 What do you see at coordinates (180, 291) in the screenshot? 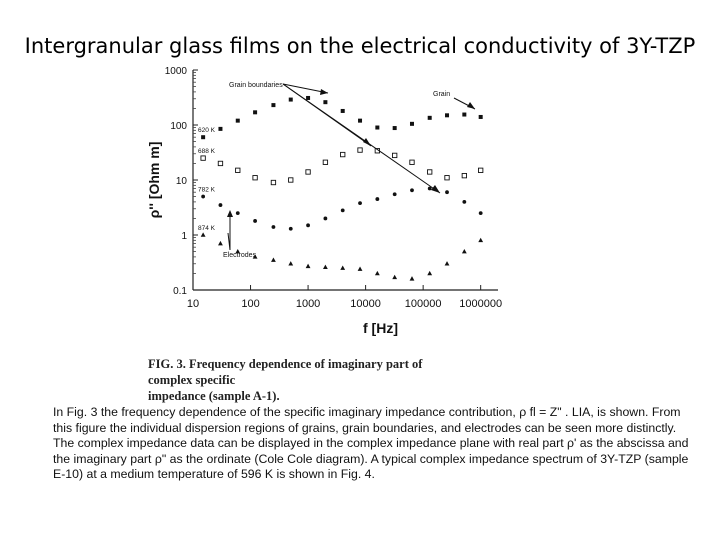
I see `y-tick-label: 0.1` at bounding box center [180, 291].